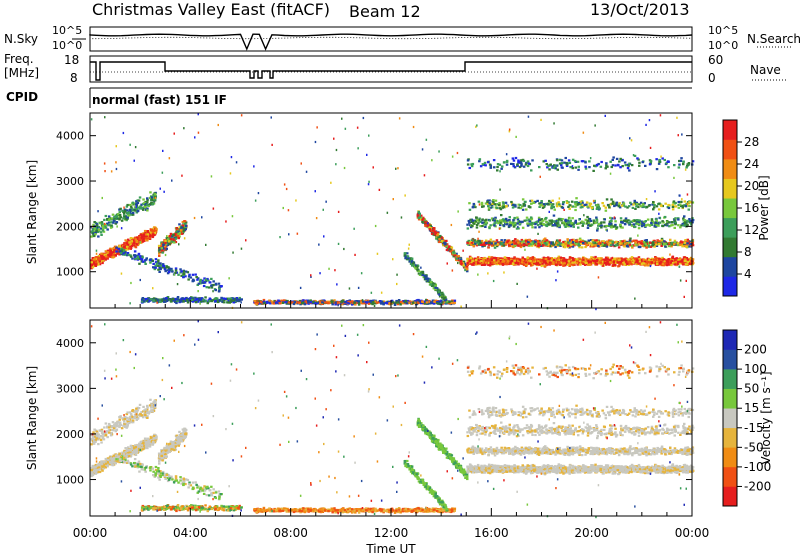 This screenshot has width=800, height=554. Describe the element at coordinates (391, 71) in the screenshot. I see `frequency-series` at that location.